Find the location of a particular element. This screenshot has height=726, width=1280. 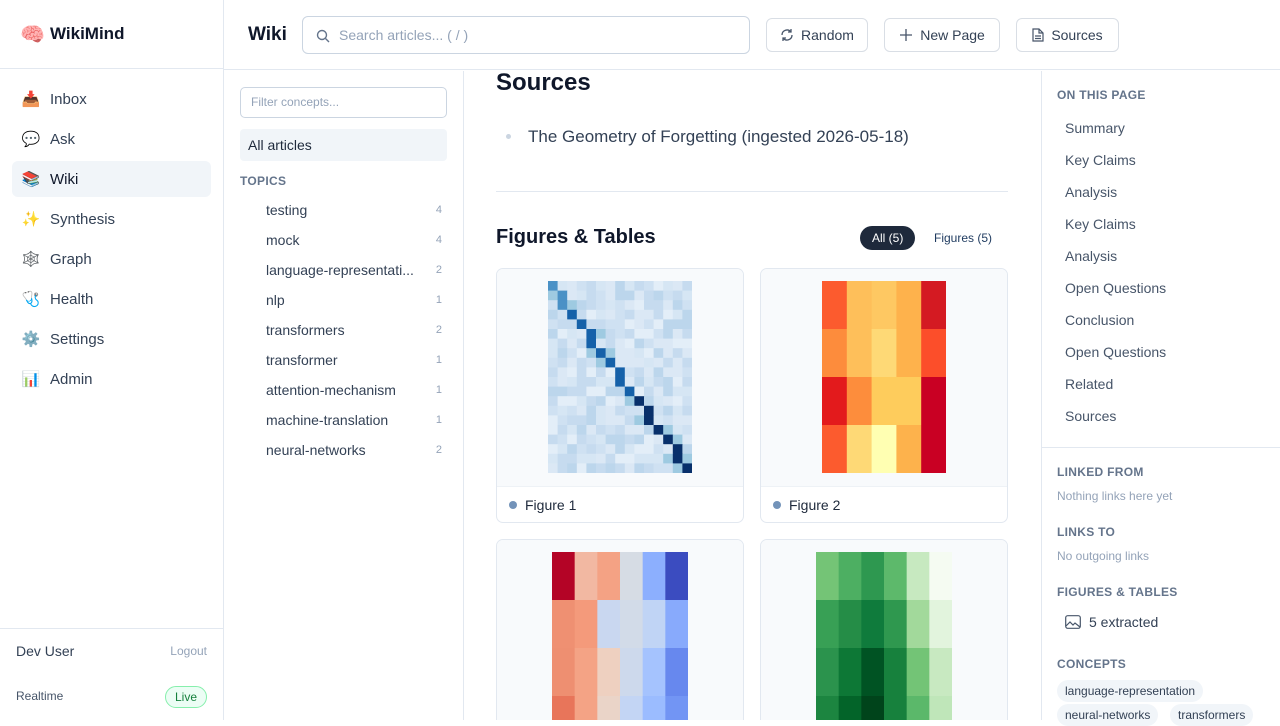

topic-item: mock 4 is located at coordinates (354, 240).